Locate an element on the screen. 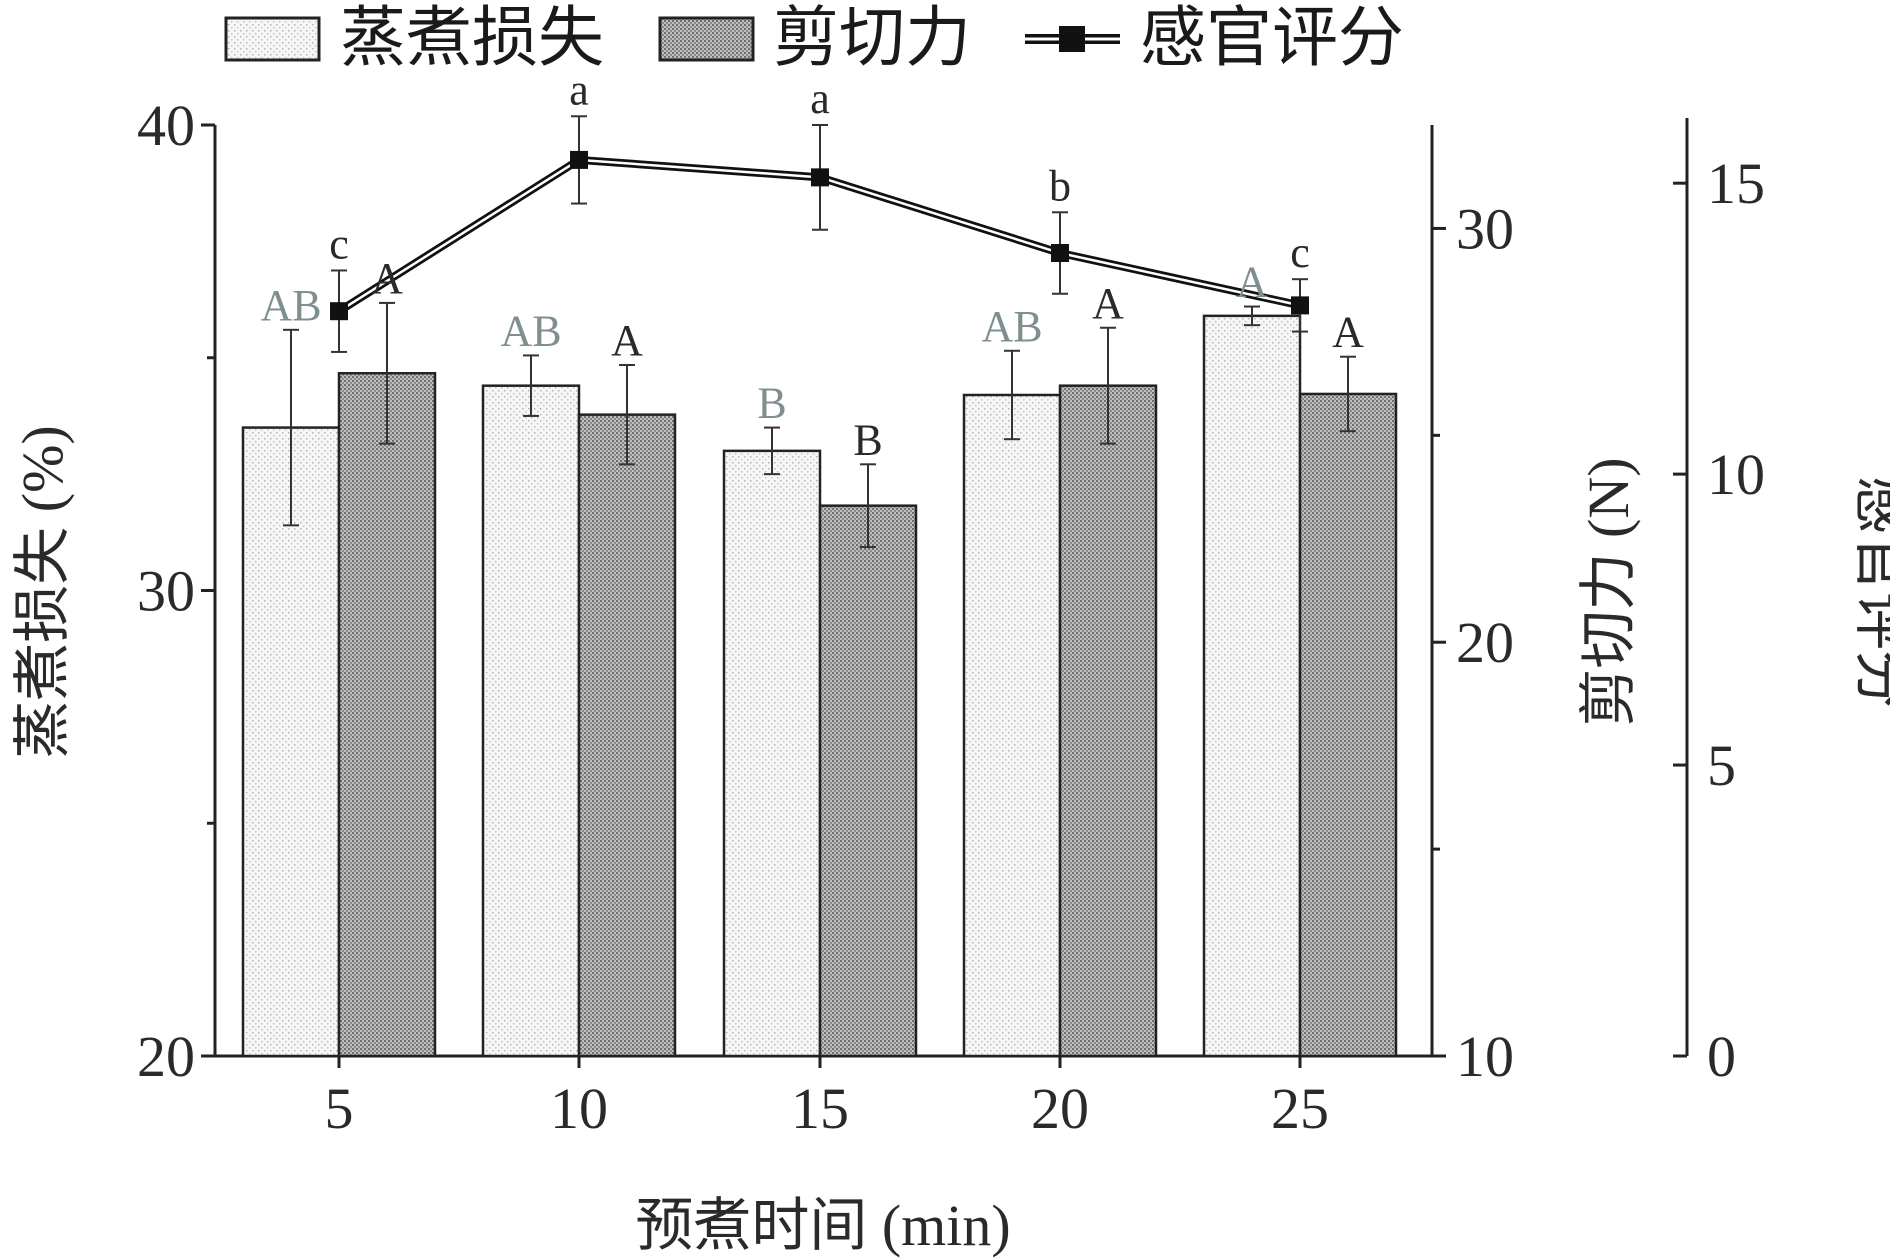  sig-label-cooking-loss-15: B is located at coordinates (771, 403).